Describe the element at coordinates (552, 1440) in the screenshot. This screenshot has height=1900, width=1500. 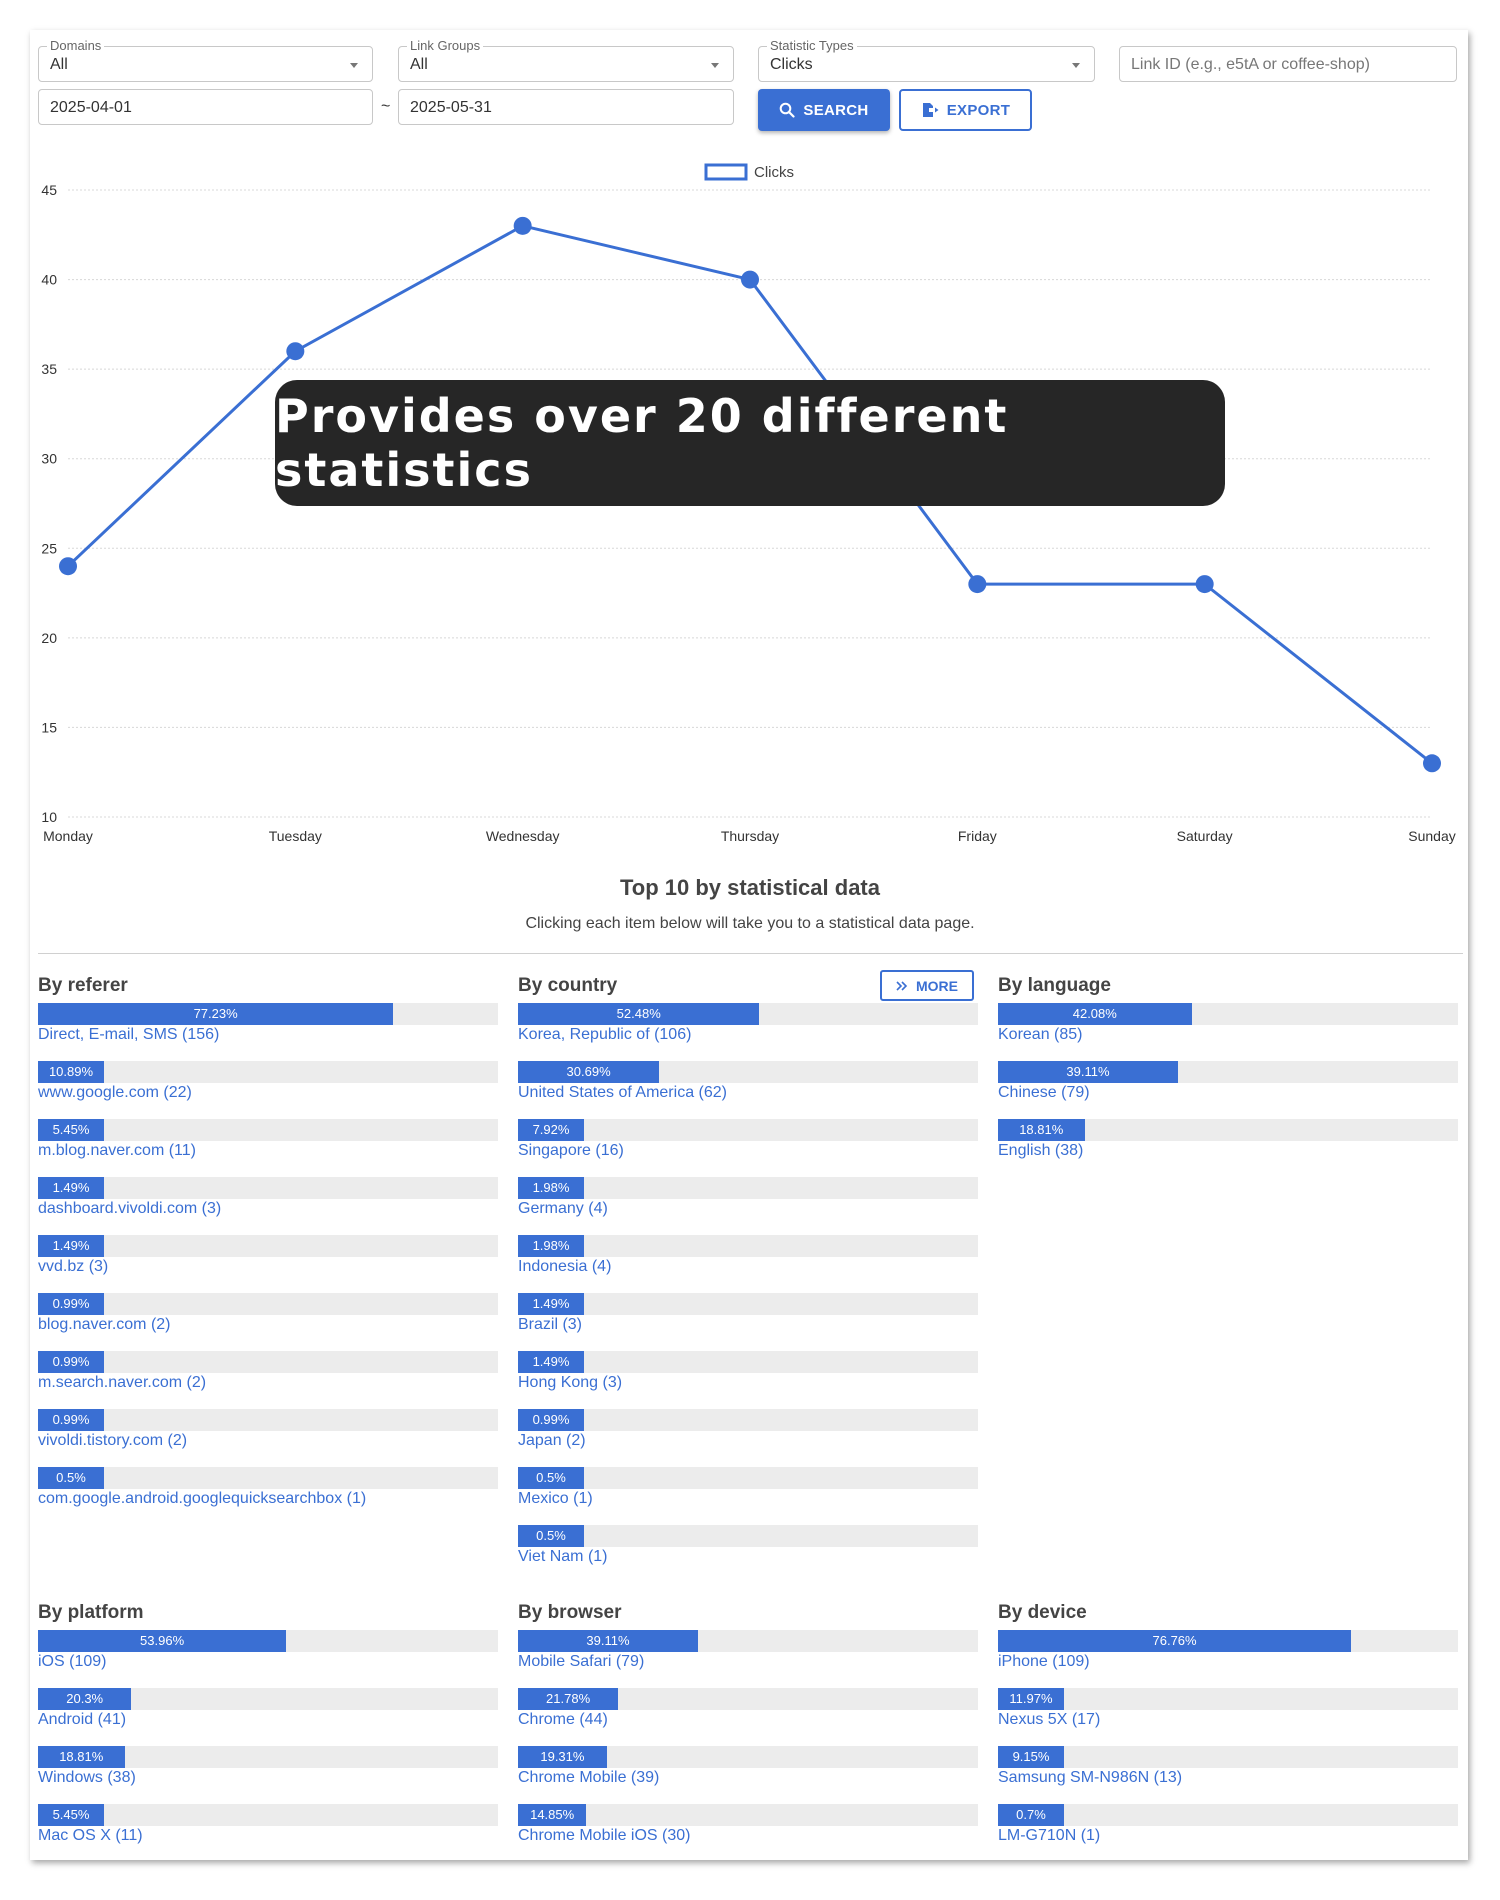
I see `stat-item-link: Japan (2)` at that location.